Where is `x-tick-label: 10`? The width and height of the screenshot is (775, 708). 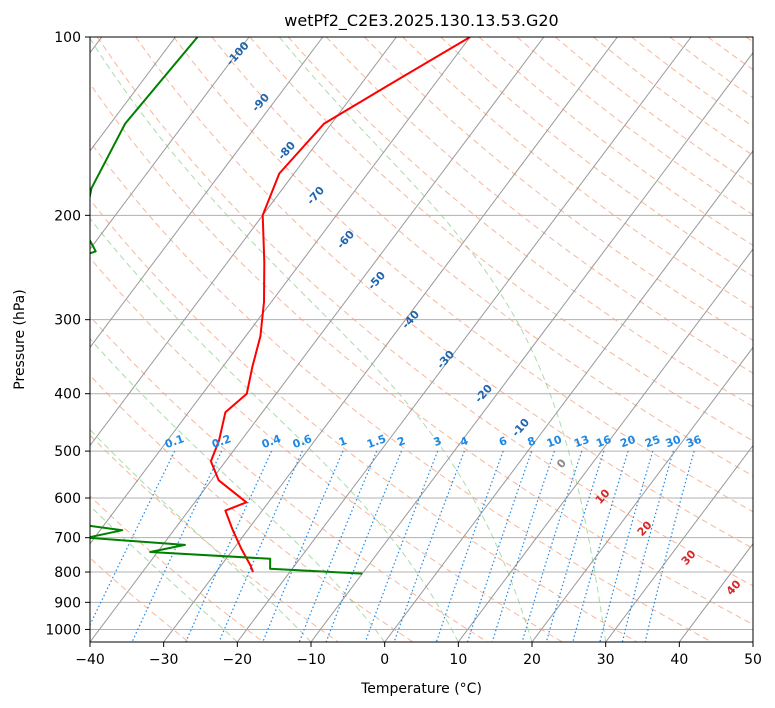 x-tick-label: 10 is located at coordinates (458, 660).